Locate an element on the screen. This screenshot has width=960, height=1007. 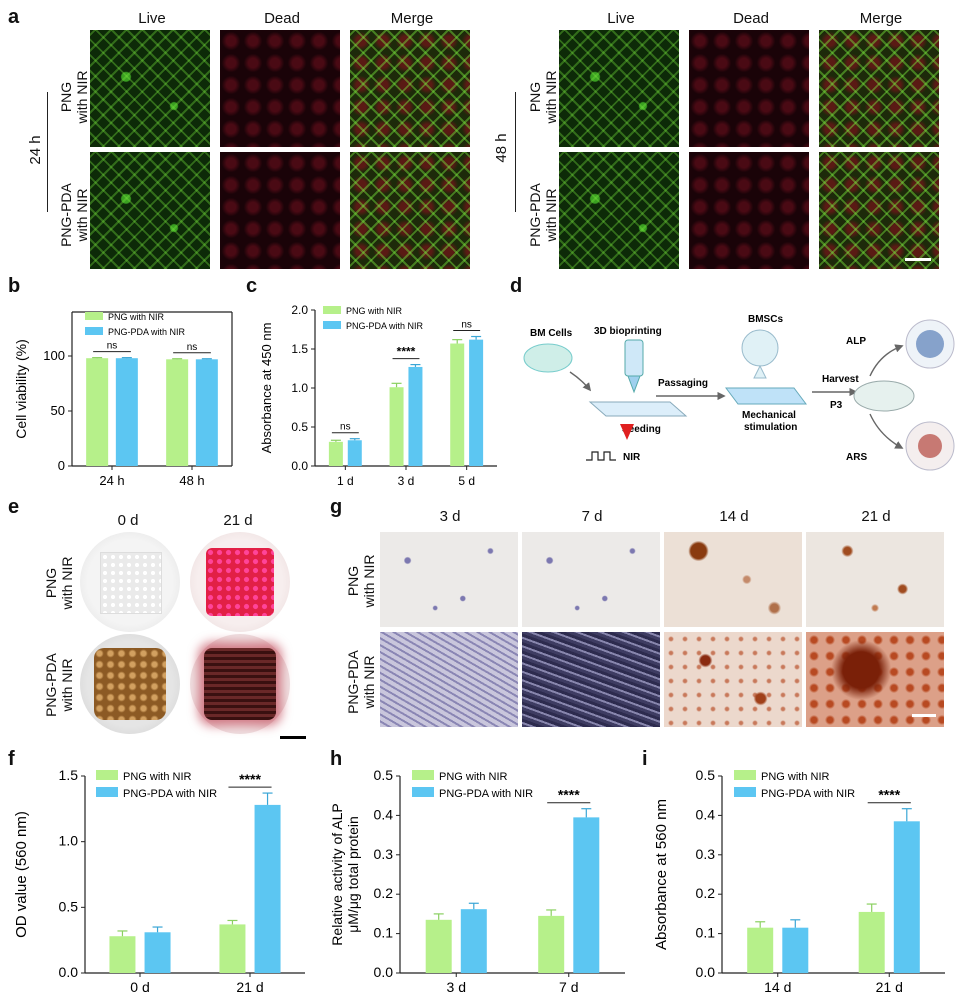
header-g-21d: 21 d is located at coordinates (876, 516).